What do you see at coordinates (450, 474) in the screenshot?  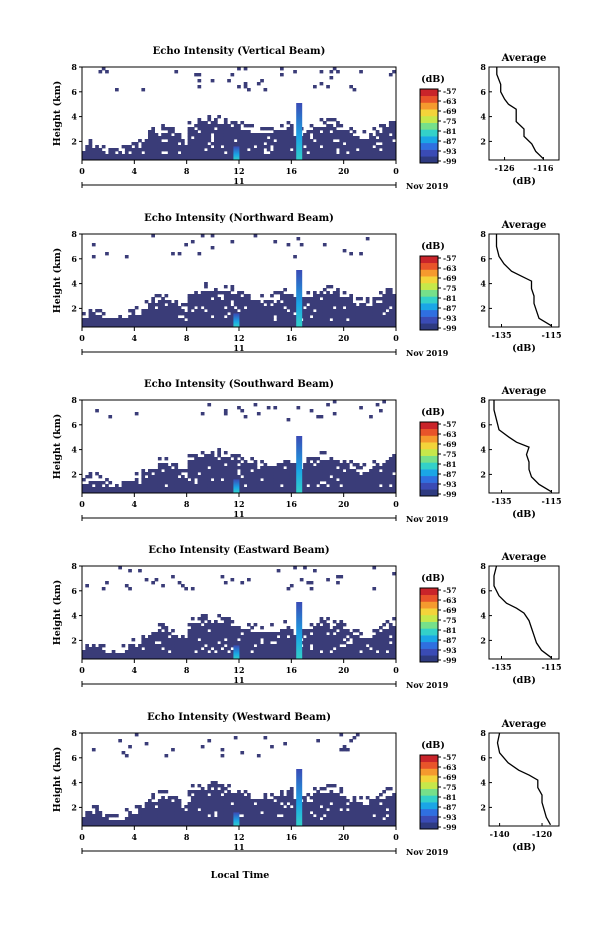 I see `colorbar-tick-label: -87` at bounding box center [450, 474].